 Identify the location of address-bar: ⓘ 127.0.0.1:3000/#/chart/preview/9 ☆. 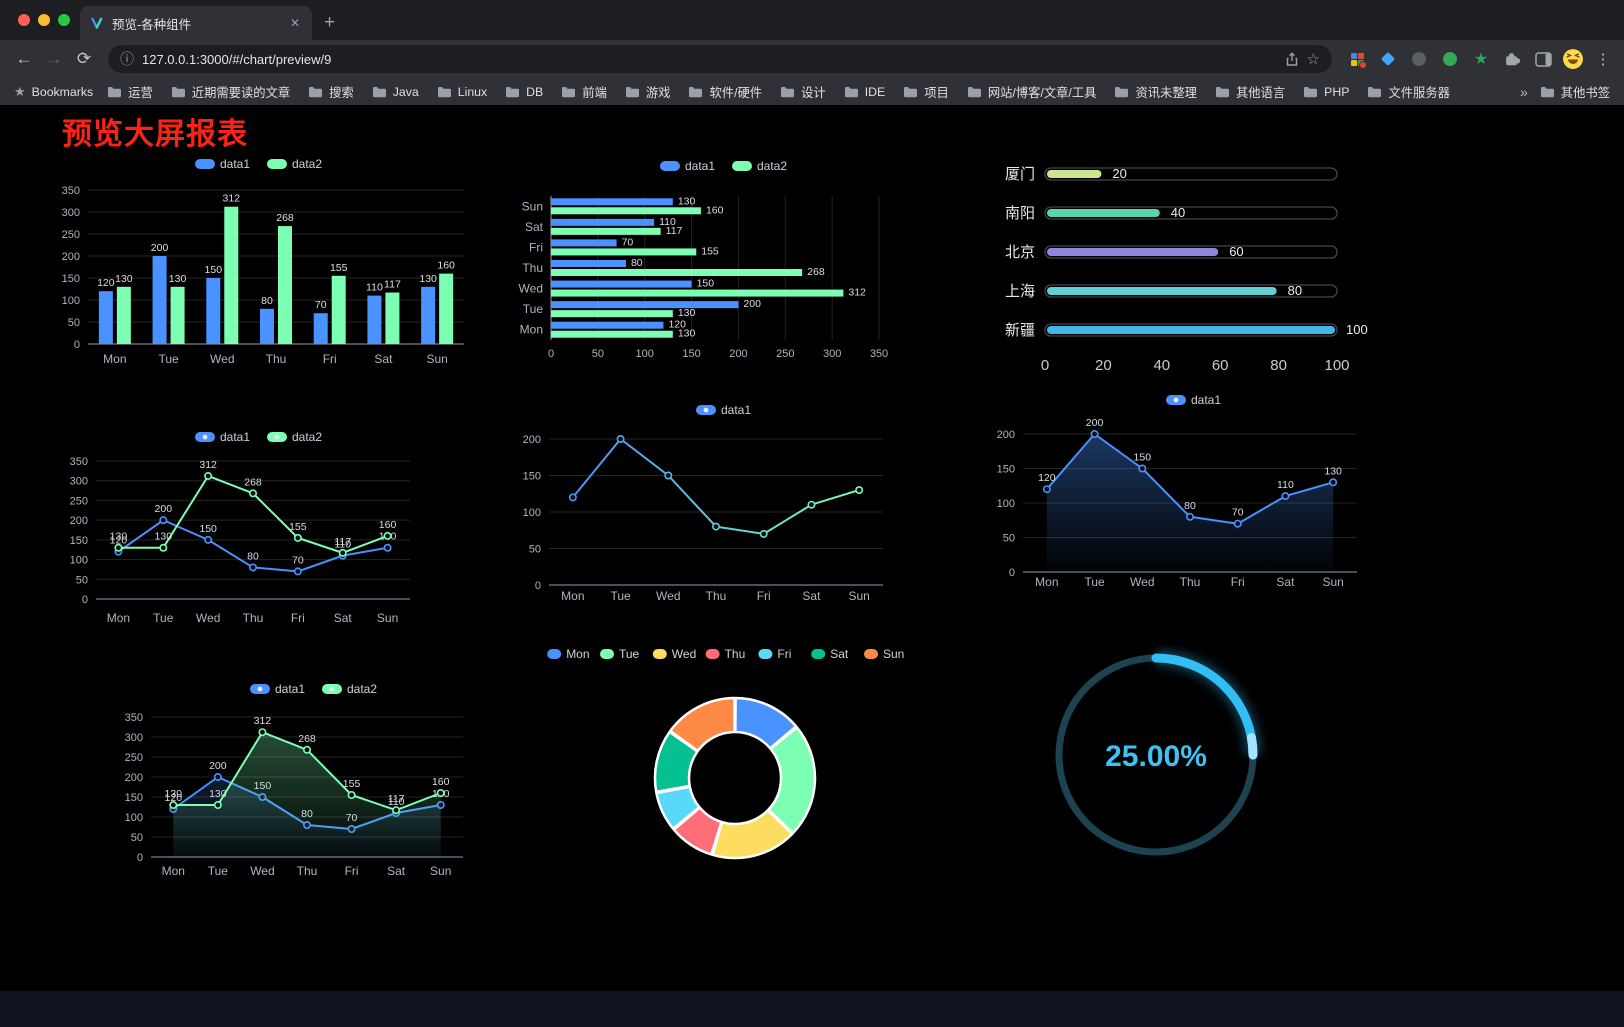
(720, 59).